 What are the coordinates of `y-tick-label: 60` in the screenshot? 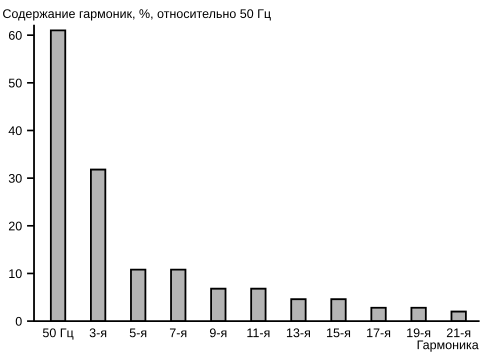 It's located at (15, 35).